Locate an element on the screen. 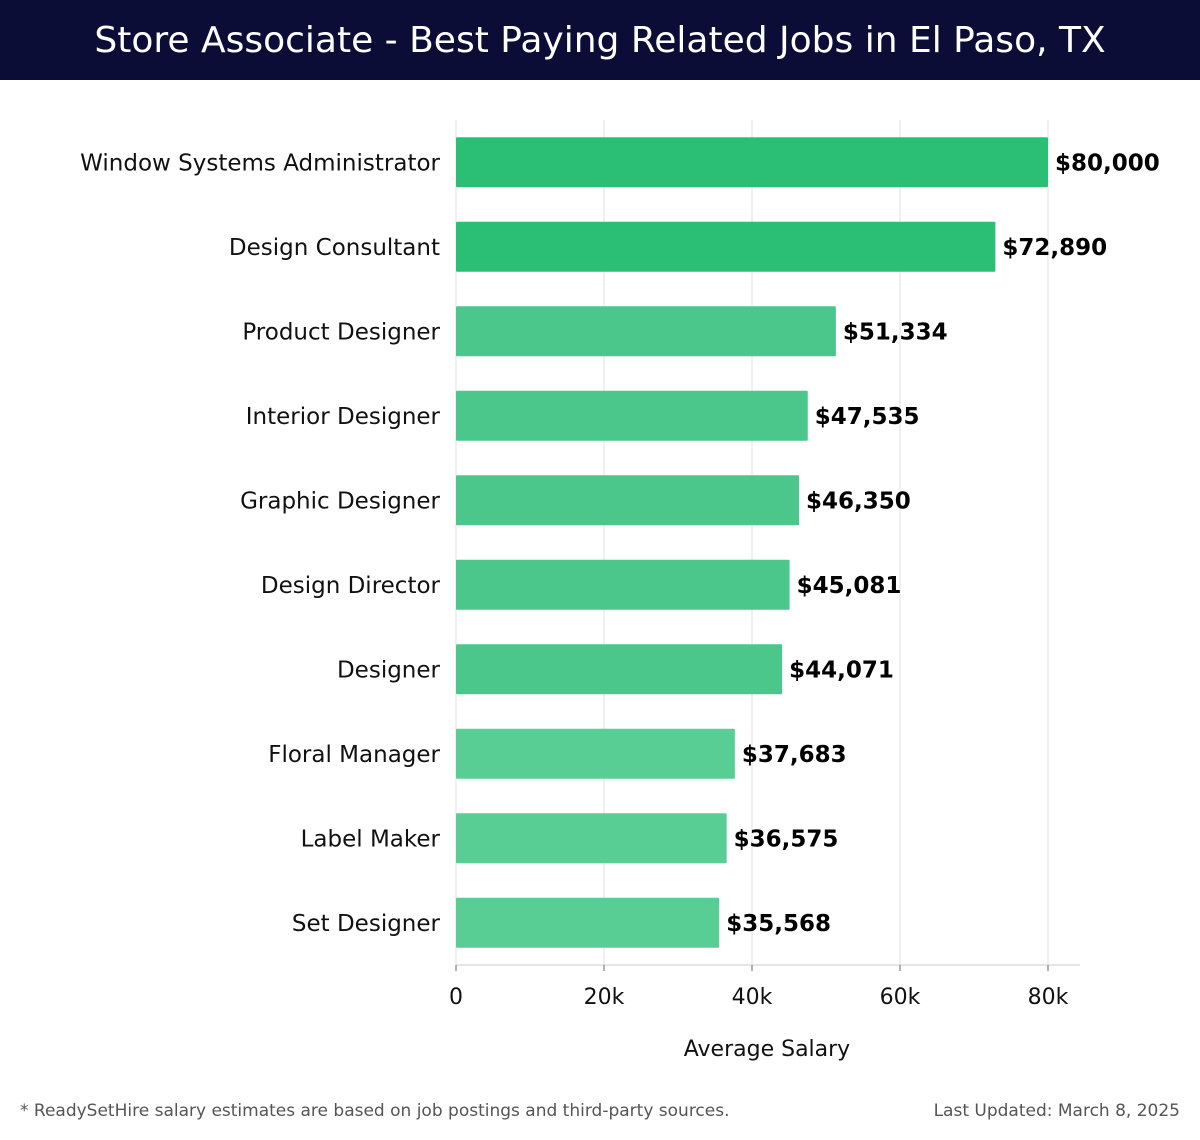 Image resolution: width=1200 pixels, height=1140 pixels. x-axis-title: Average Salary is located at coordinates (767, 1049).